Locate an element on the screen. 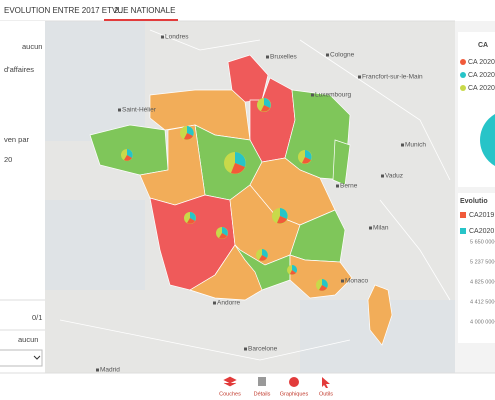  toolbar is located at coordinates (247, 386).